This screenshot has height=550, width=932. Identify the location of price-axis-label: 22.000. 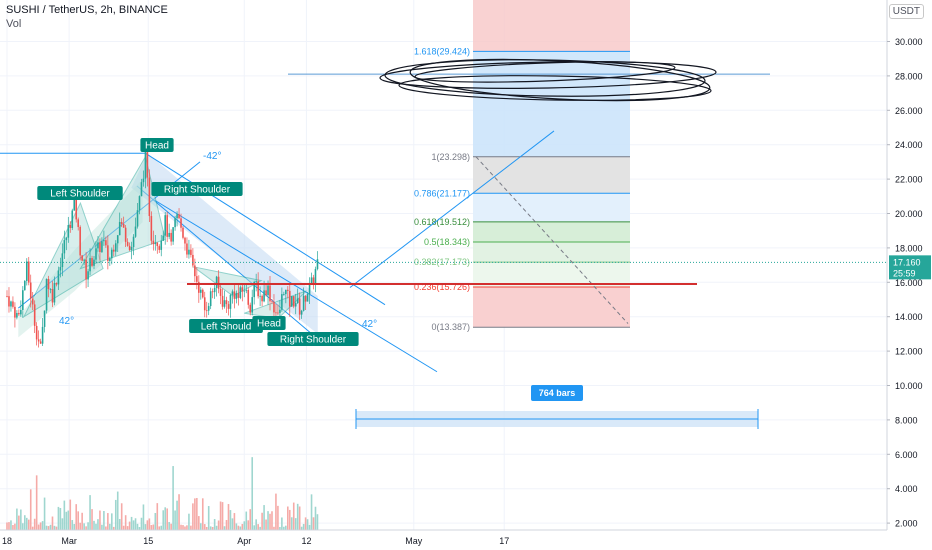
(909, 180).